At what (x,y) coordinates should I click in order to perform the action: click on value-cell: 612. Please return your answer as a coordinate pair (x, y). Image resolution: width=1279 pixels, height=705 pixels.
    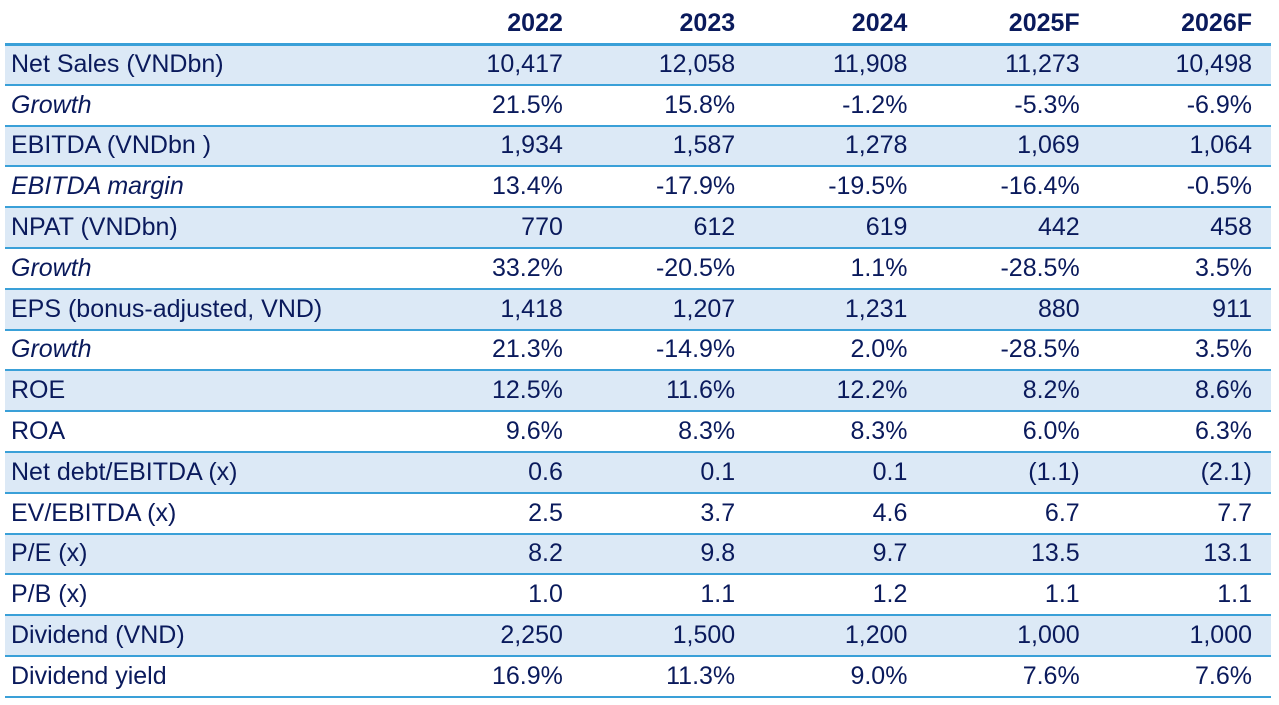
    Looking at the image, I should click on (668, 228).